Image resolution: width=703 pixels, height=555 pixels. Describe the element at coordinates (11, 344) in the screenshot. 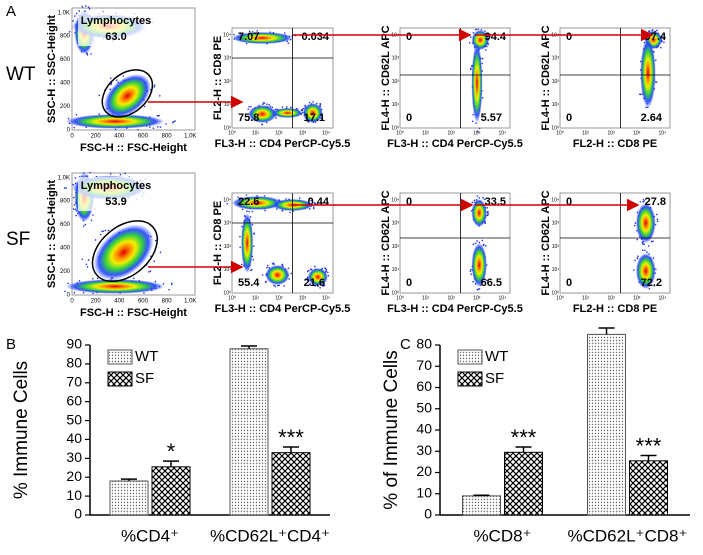

I see `panel-label: B` at that location.